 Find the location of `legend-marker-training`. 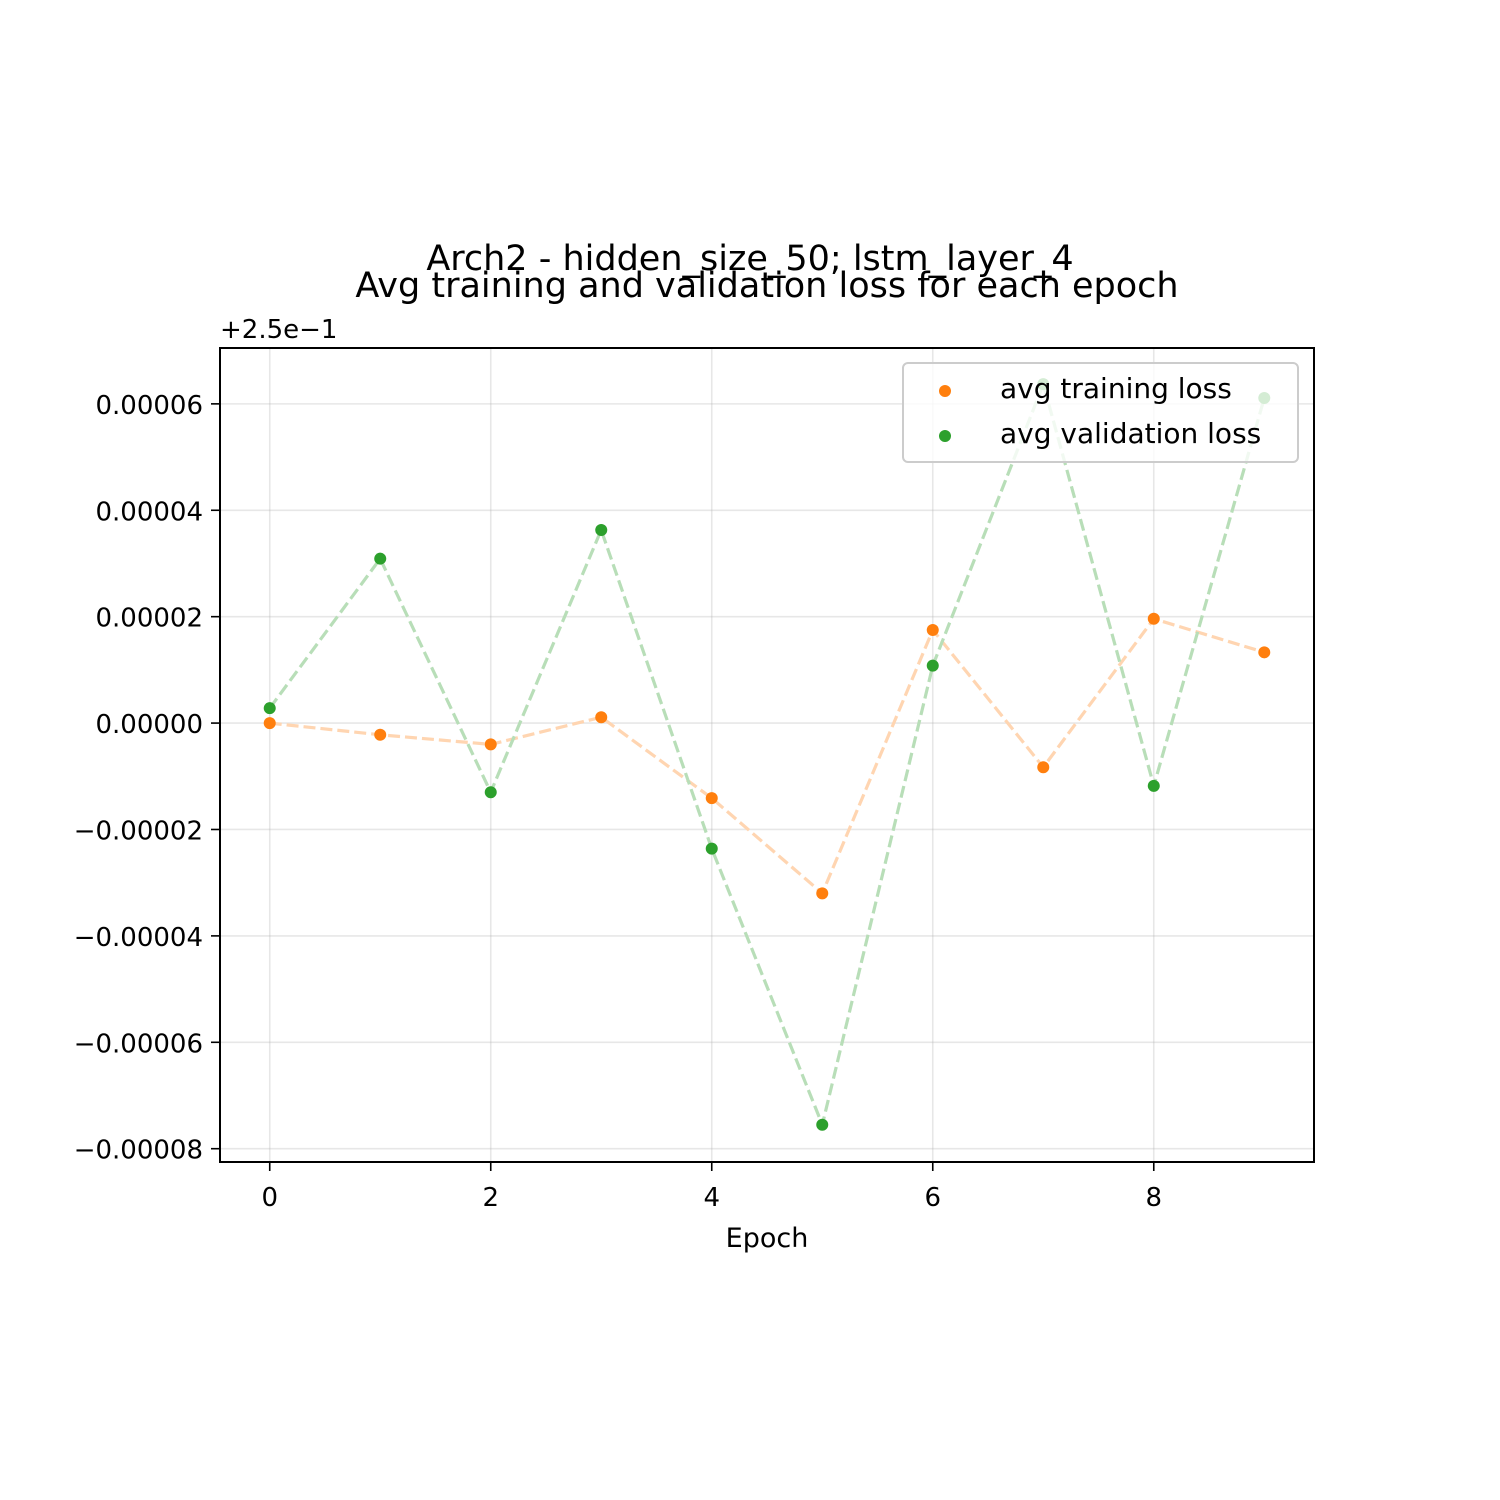

legend-marker-training is located at coordinates (945, 391).